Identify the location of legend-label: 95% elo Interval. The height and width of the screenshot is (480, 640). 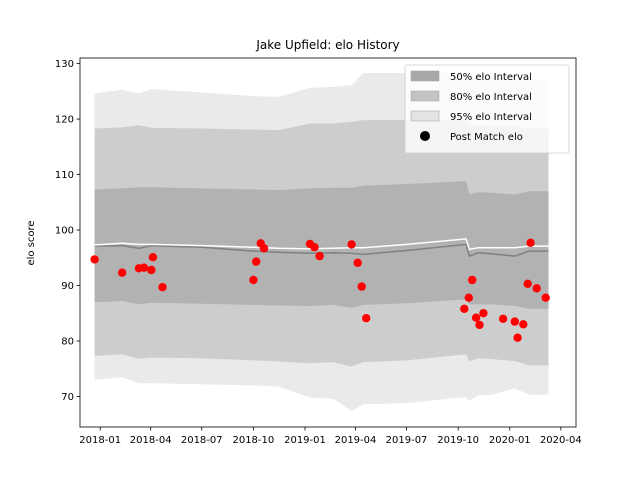
(491, 117).